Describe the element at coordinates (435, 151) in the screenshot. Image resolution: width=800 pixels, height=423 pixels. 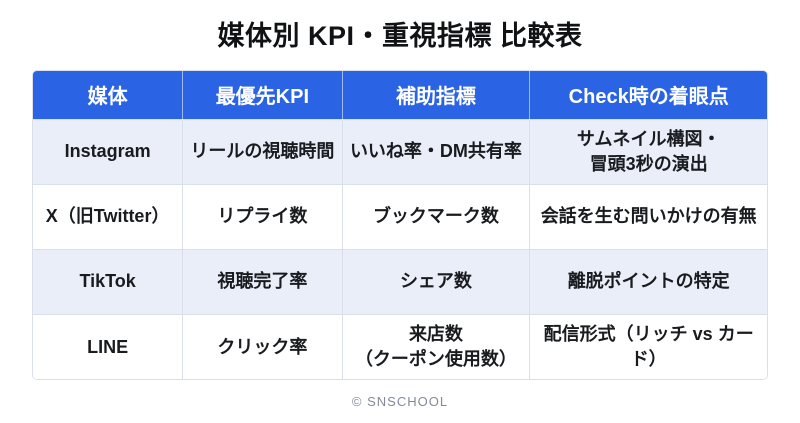
I see `value-cell: いいね率・DM共有率` at that location.